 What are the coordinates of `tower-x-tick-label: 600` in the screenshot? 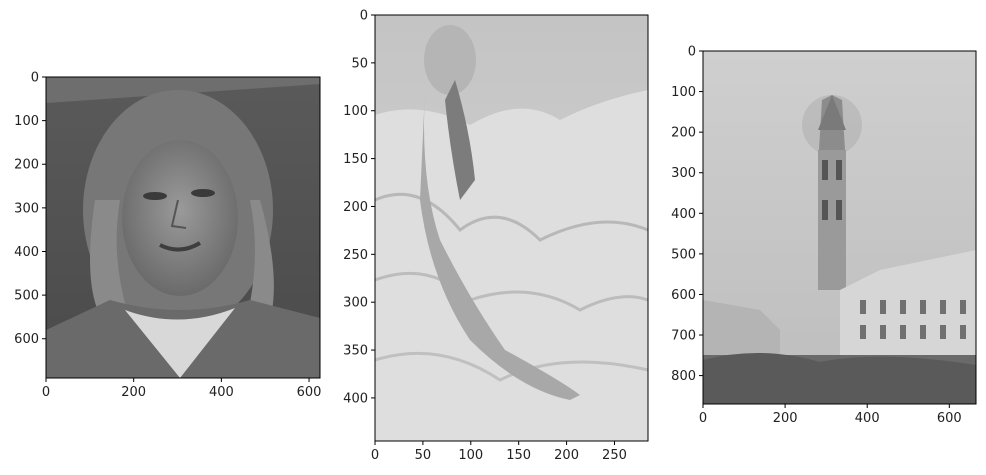 It's located at (949, 418).